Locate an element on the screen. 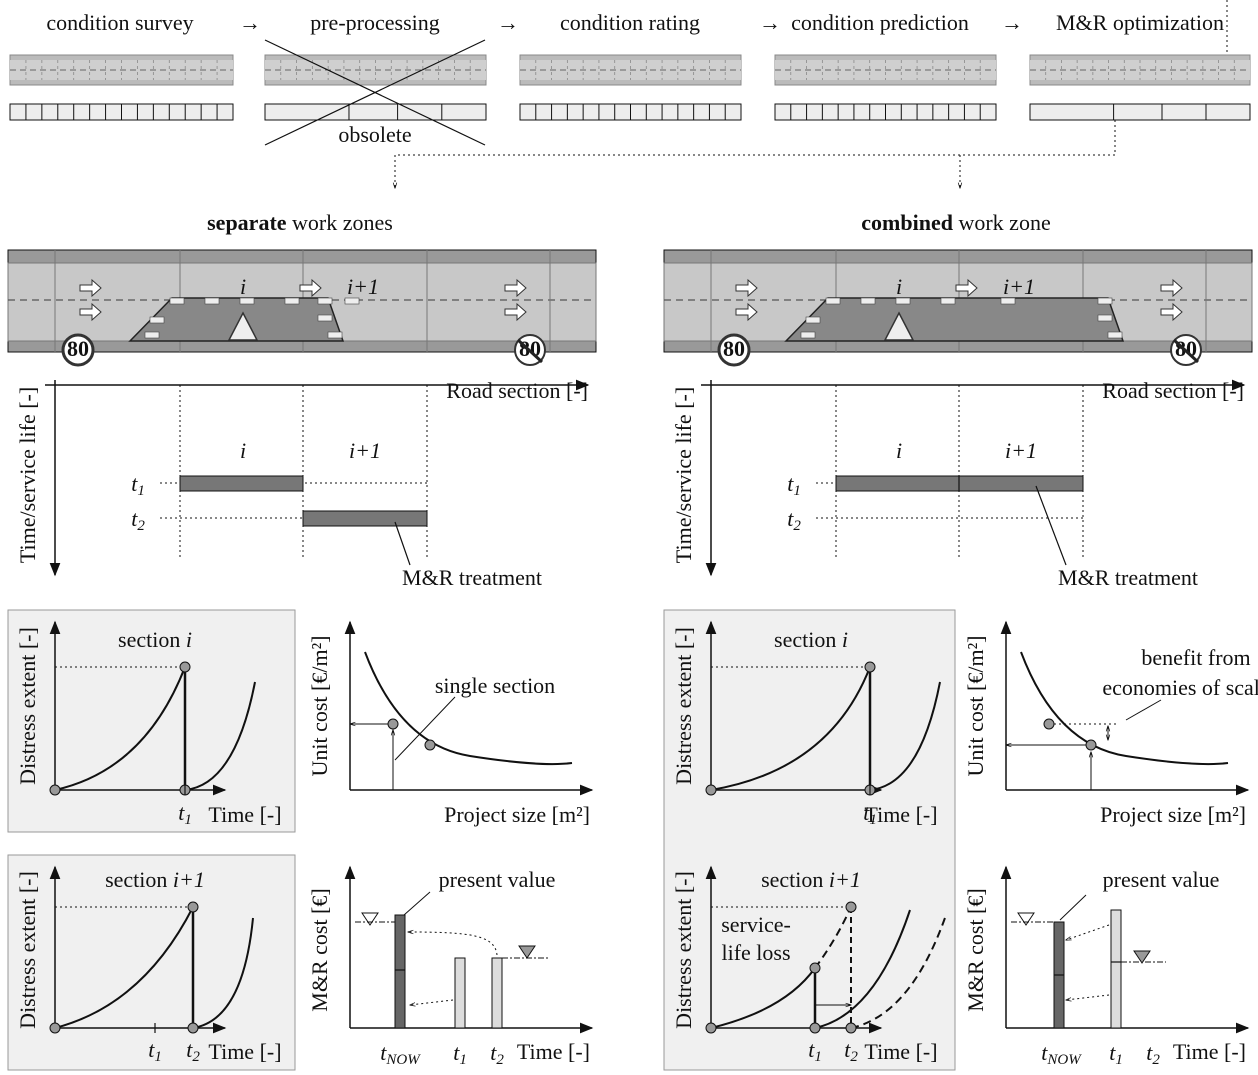 The image size is (1258, 1075). step-label: pre-processing is located at coordinates (375, 22).